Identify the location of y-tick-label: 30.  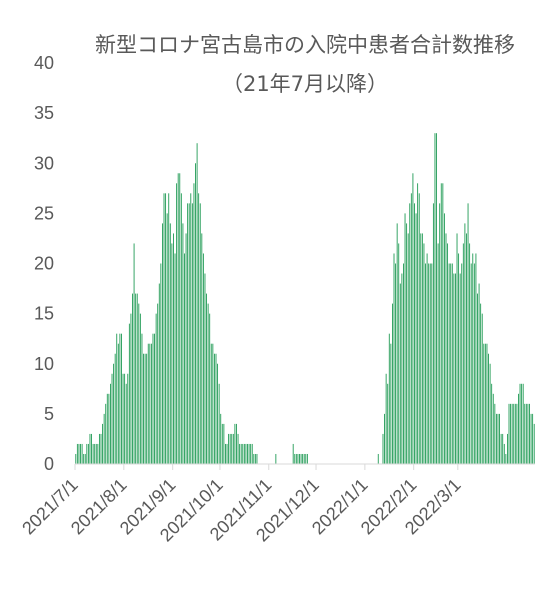
(44, 163).